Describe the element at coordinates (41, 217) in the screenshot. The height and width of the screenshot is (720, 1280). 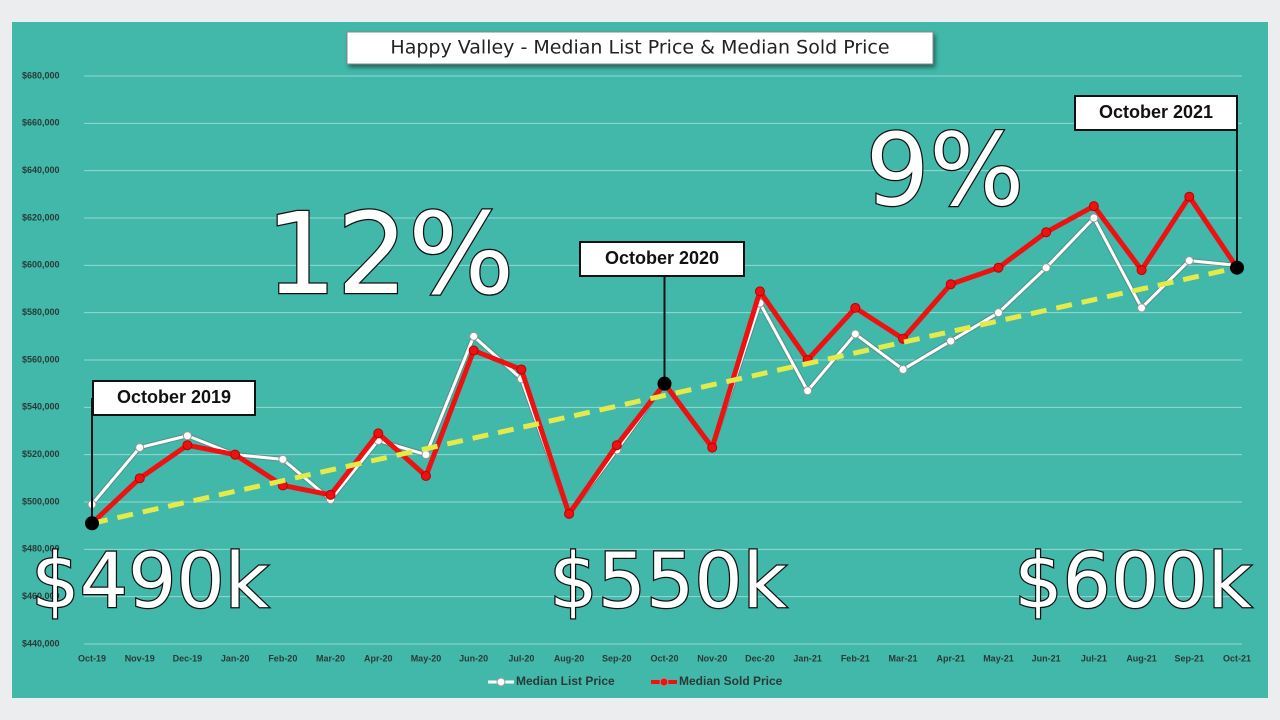
I see `y-tick-label: $620,000` at that location.